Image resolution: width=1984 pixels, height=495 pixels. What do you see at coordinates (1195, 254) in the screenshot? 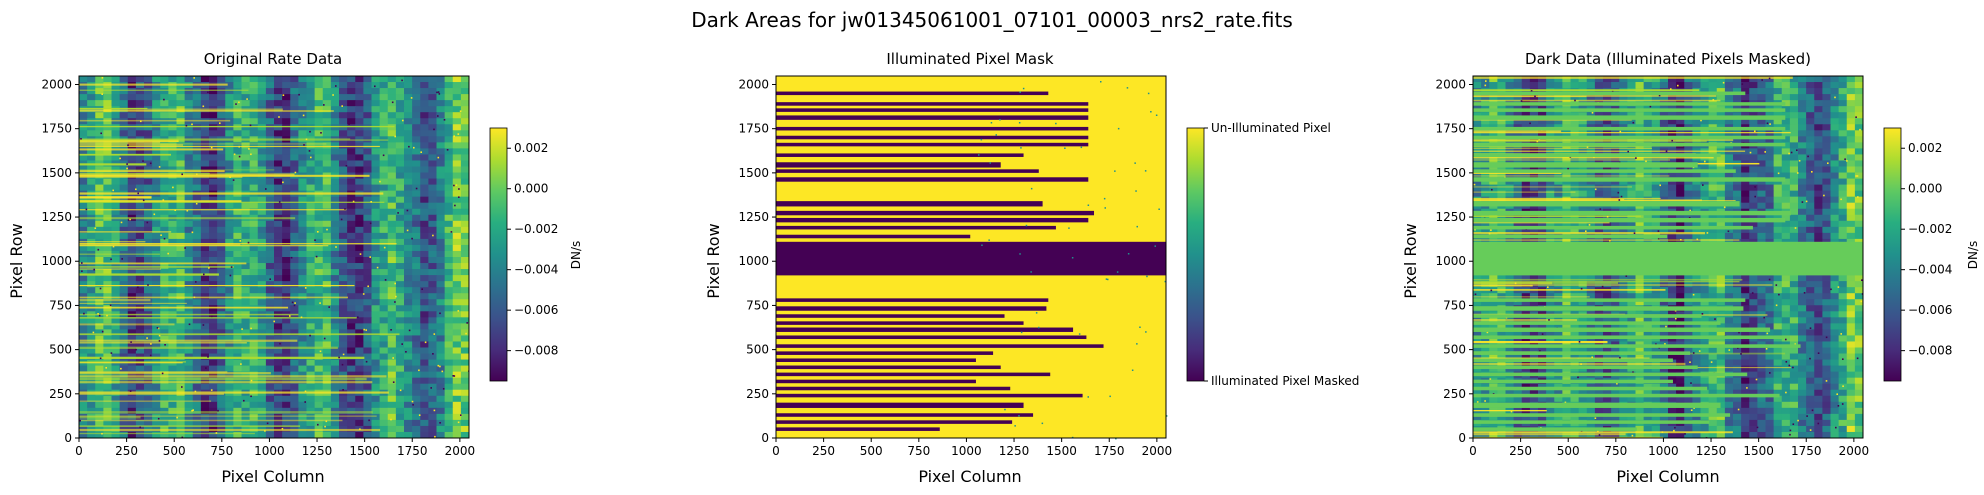
I see `panel-2-colorbar` at bounding box center [1195, 254].